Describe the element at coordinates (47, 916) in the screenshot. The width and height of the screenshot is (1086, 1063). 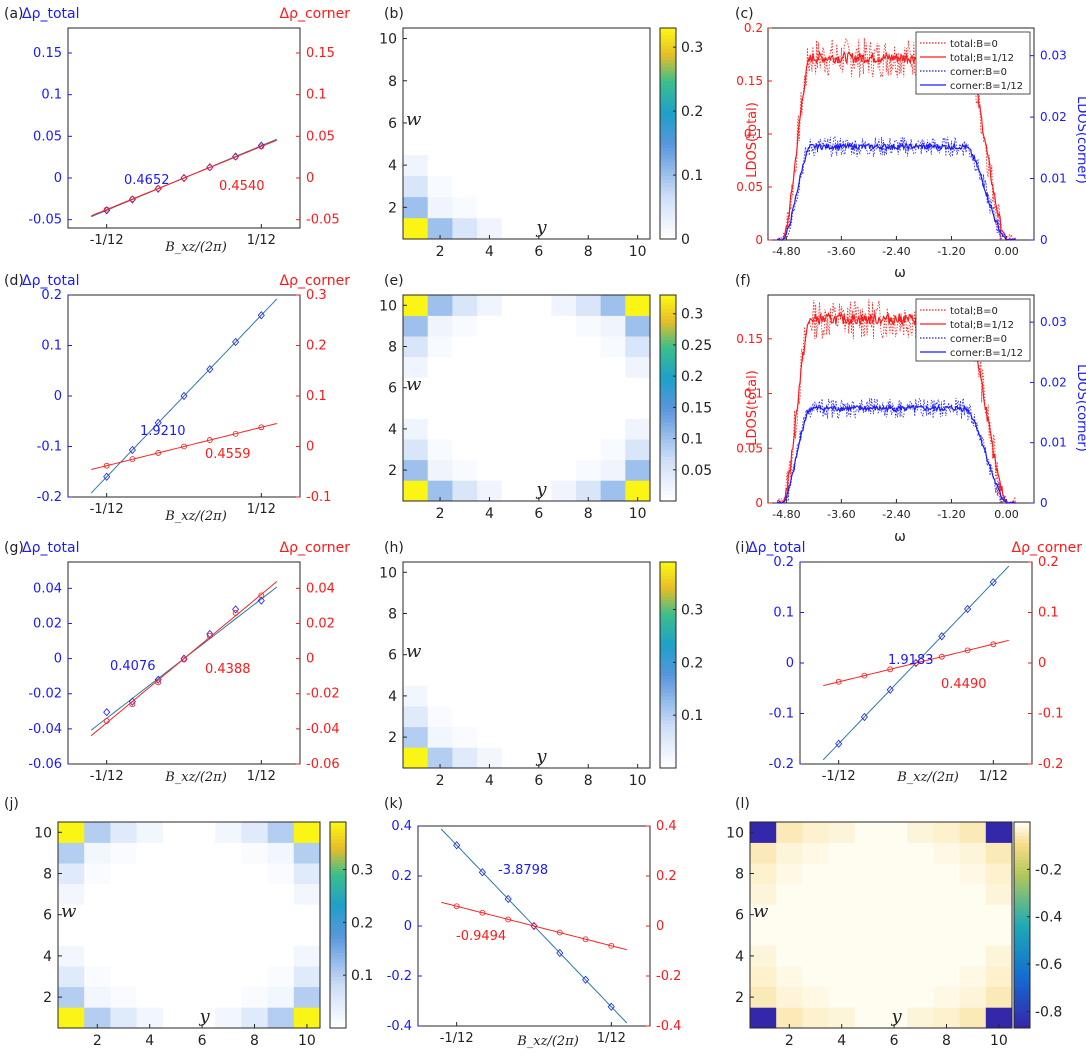
I see `ytick-label-j: 6` at that location.